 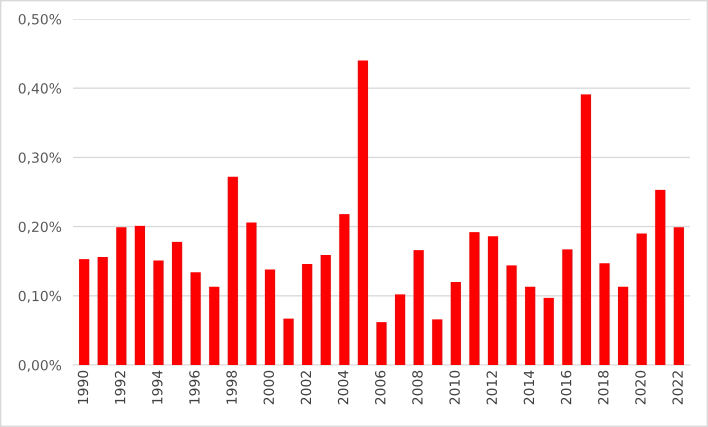 What do you see at coordinates (454, 387) in the screenshot?
I see `x-tick-label: 2010` at bounding box center [454, 387].